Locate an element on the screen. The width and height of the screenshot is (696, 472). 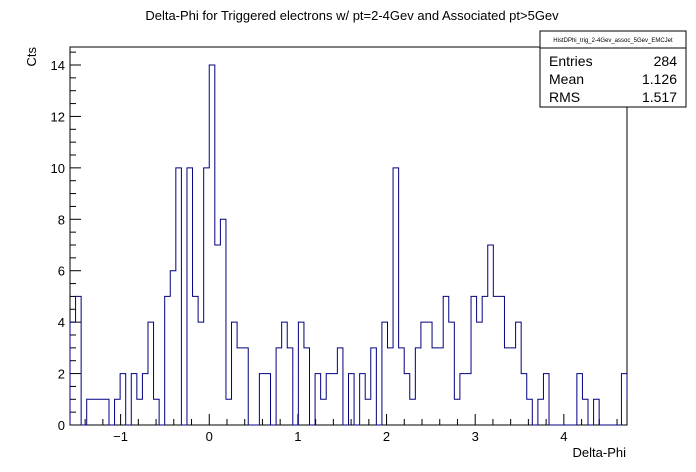
stats-box-name: HistDPhi_trig_2-4Gev_assoc_5Gev_EMCJet is located at coordinates (613, 41).